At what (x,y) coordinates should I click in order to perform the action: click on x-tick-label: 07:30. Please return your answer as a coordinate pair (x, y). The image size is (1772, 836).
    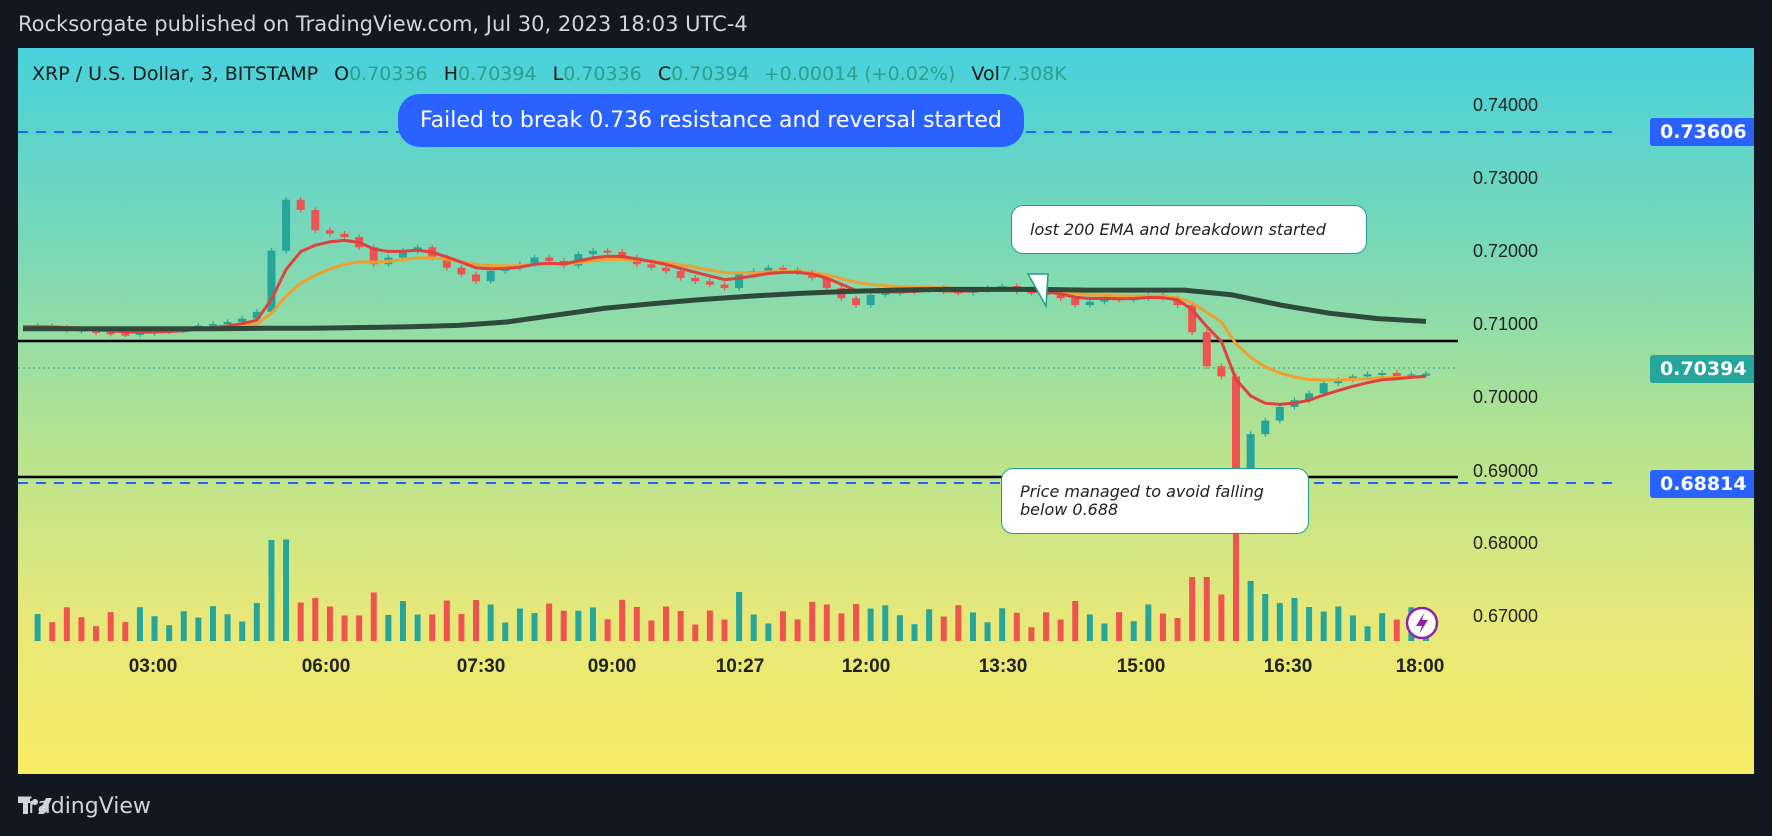
    Looking at the image, I should click on (481, 666).